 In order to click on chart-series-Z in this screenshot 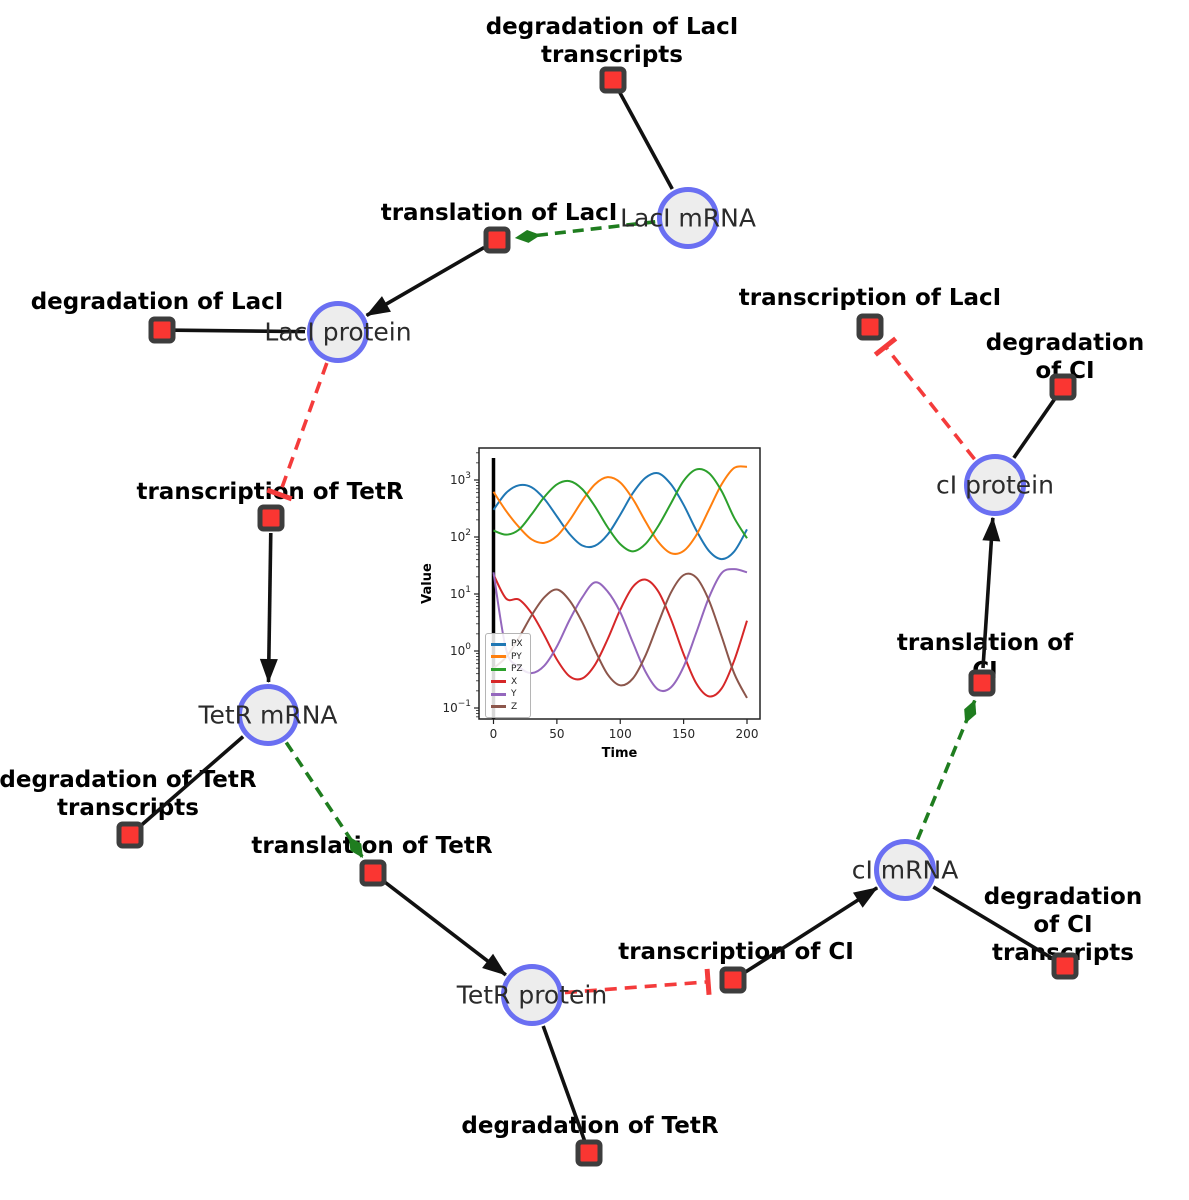, I will do `click(620, 635)`.